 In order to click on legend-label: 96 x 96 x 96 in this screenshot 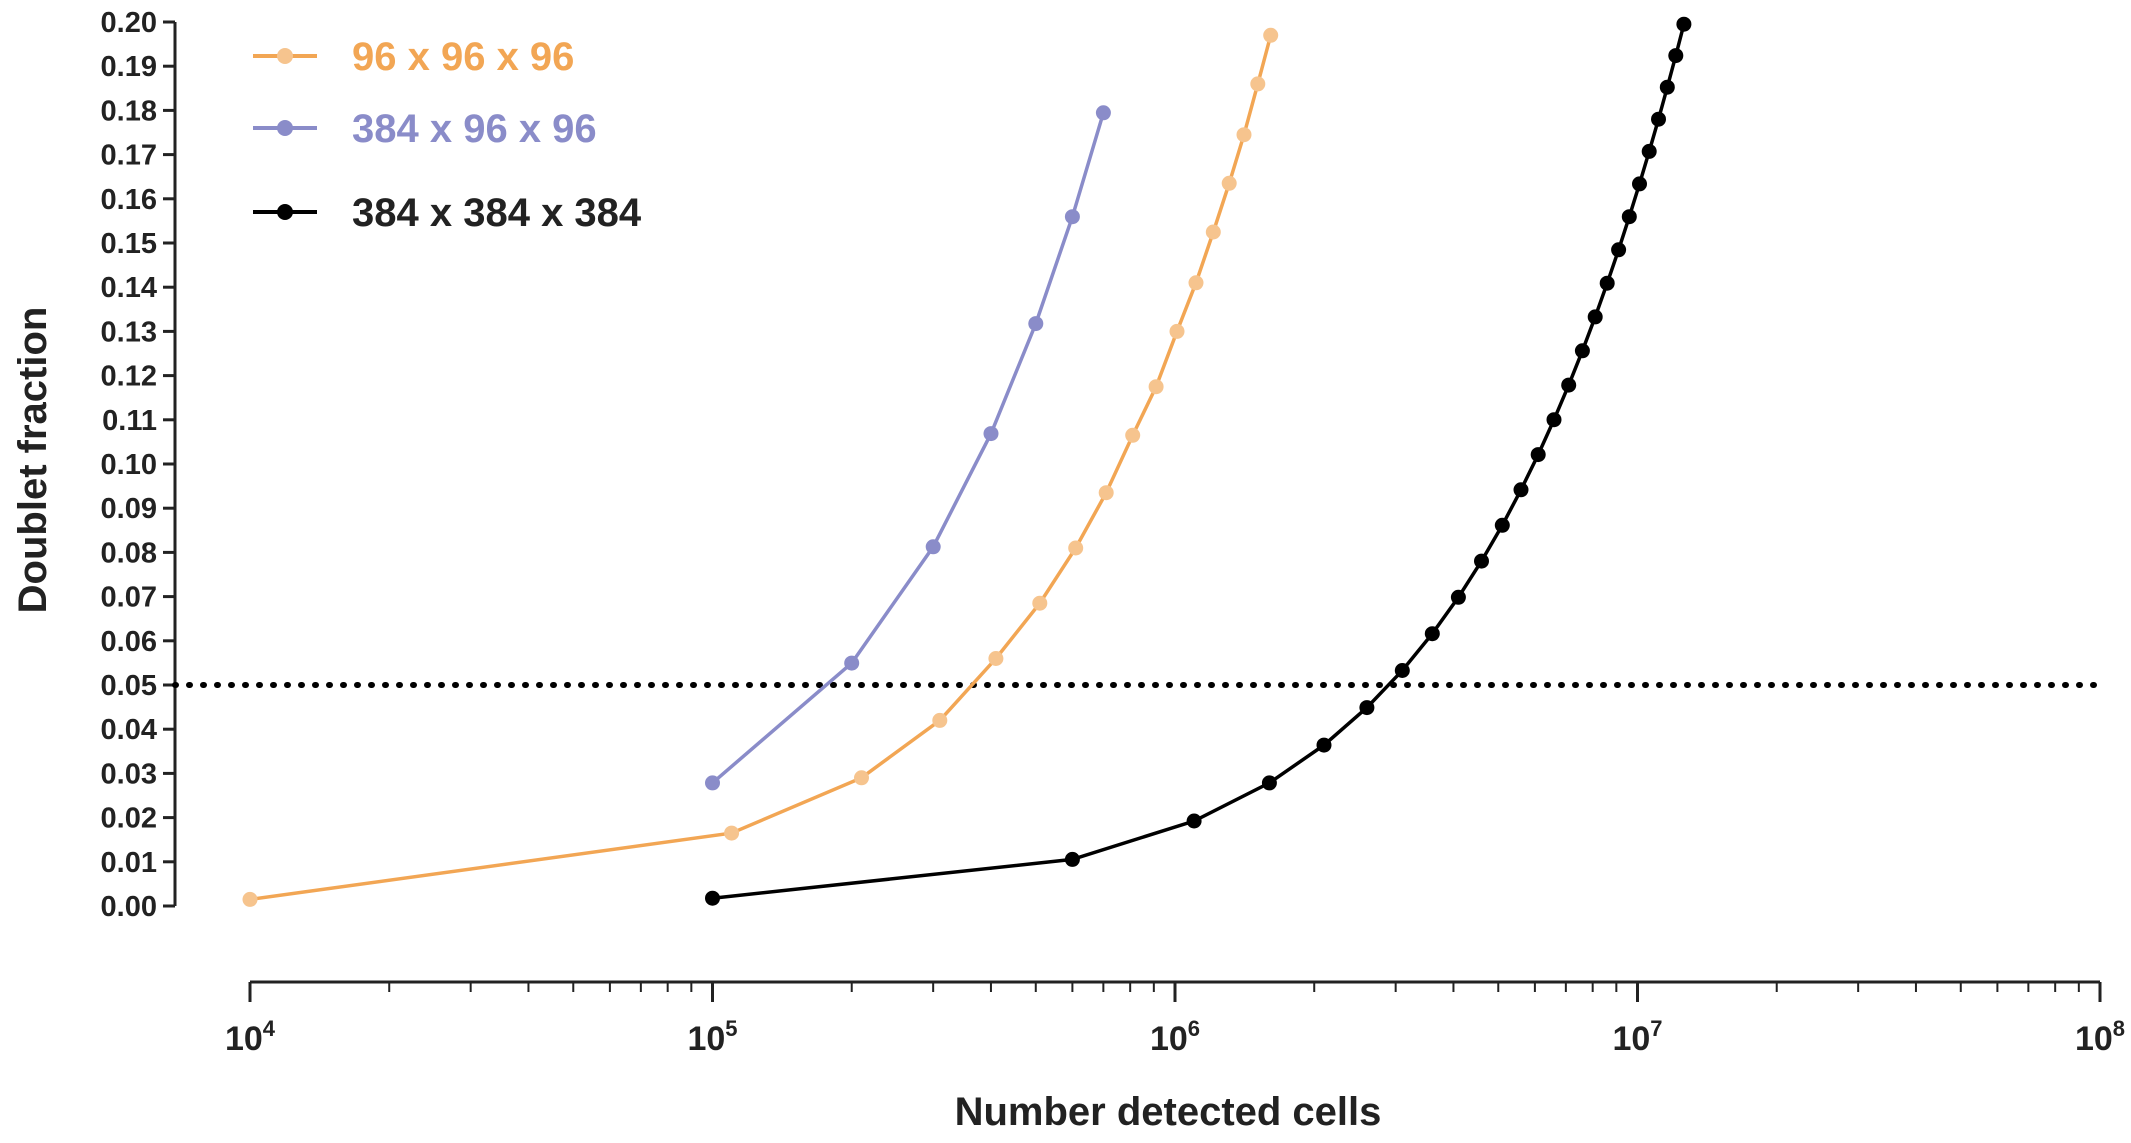, I will do `click(463, 57)`.